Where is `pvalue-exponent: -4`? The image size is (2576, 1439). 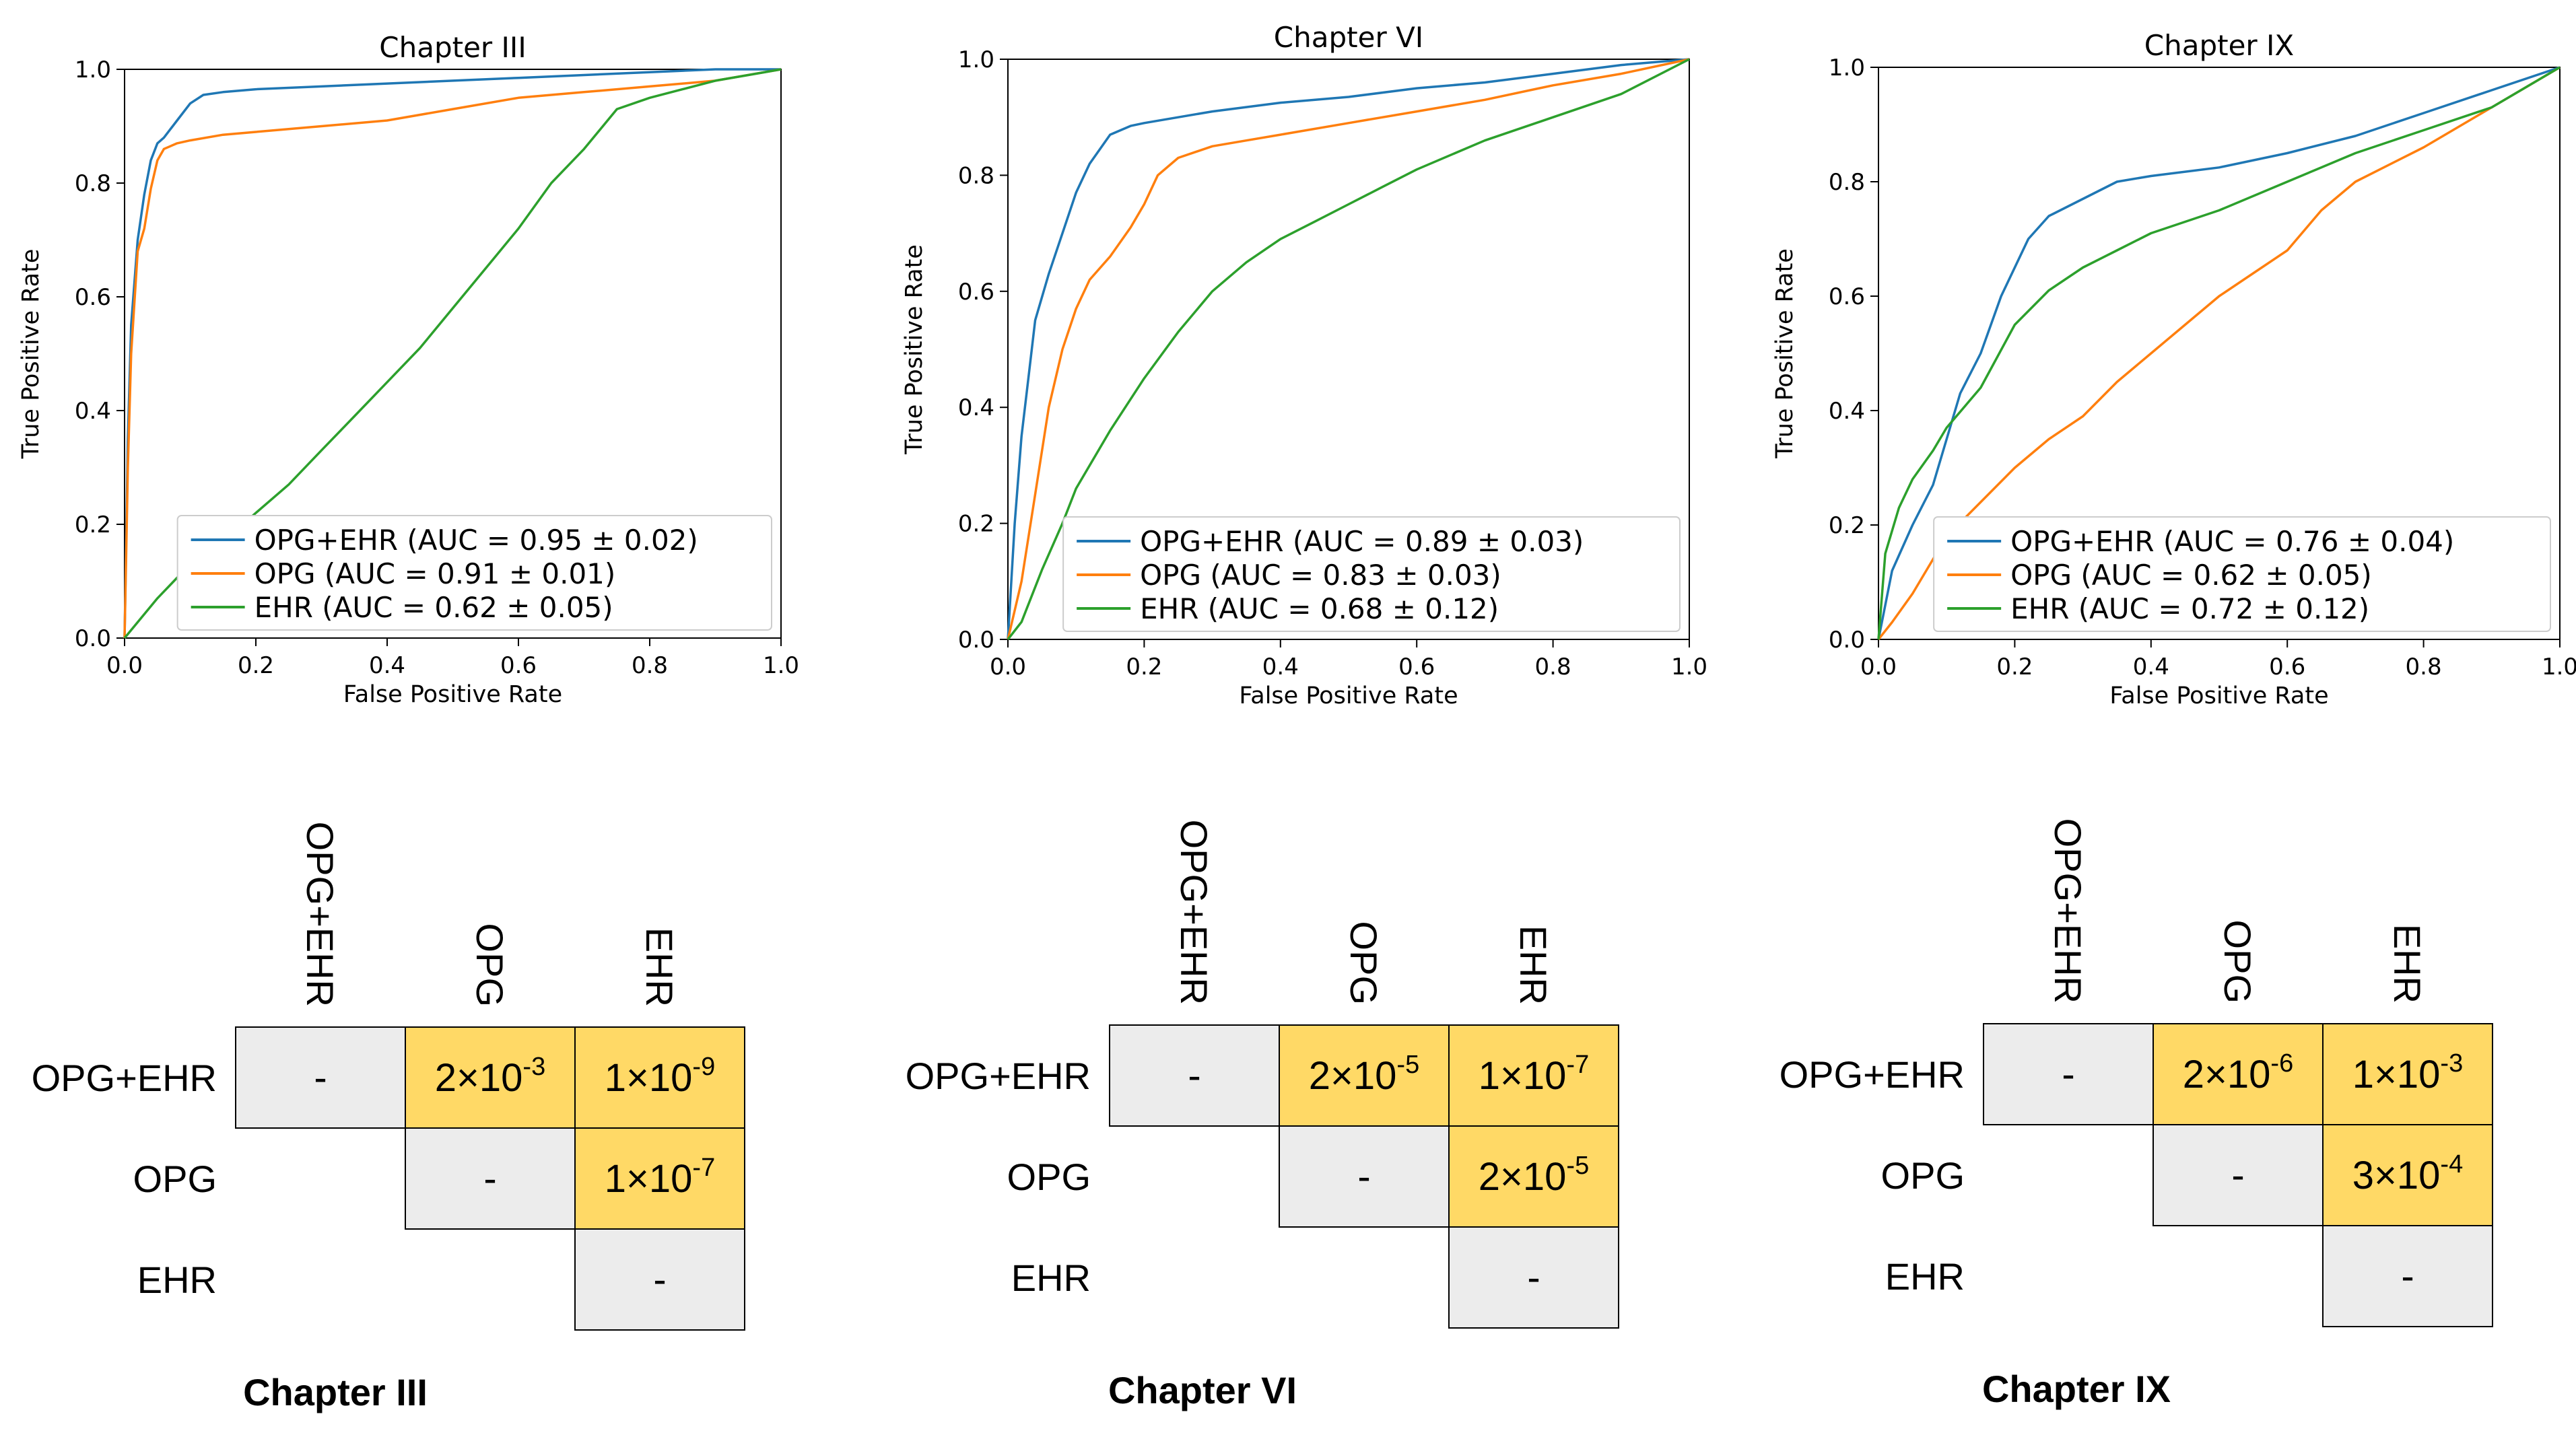
pvalue-exponent: -4 is located at coordinates (2451, 1164).